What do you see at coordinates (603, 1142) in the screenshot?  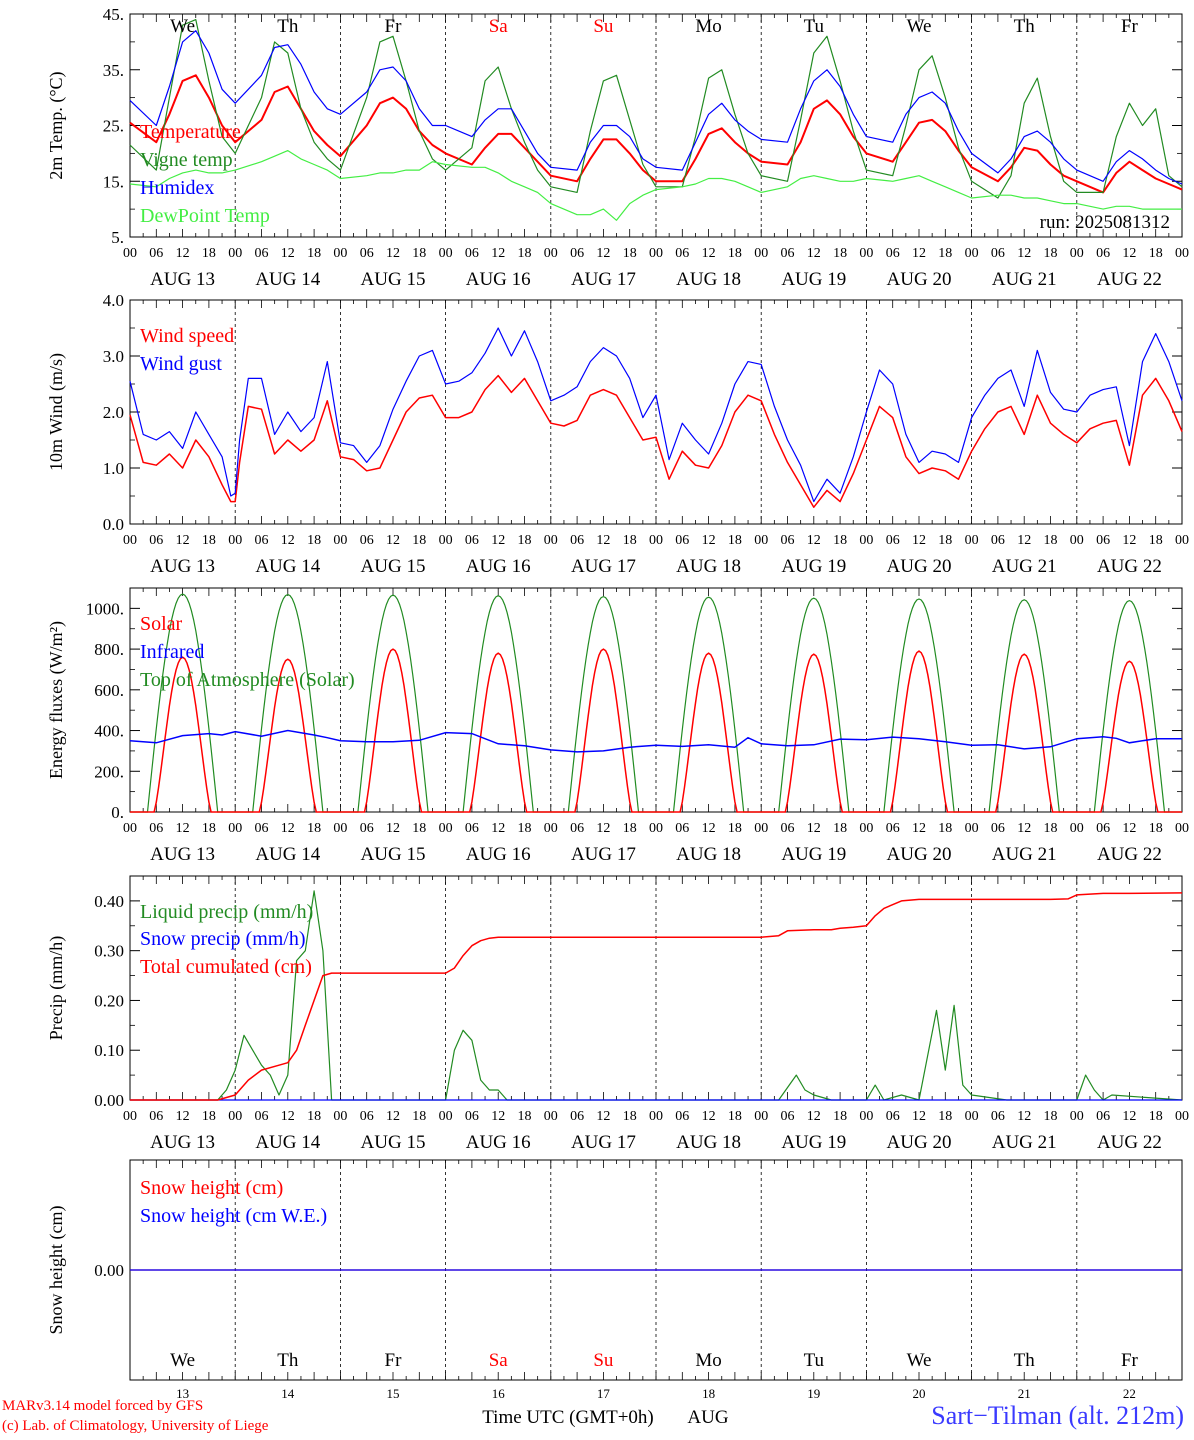 I see `date-label: AUG 17` at bounding box center [603, 1142].